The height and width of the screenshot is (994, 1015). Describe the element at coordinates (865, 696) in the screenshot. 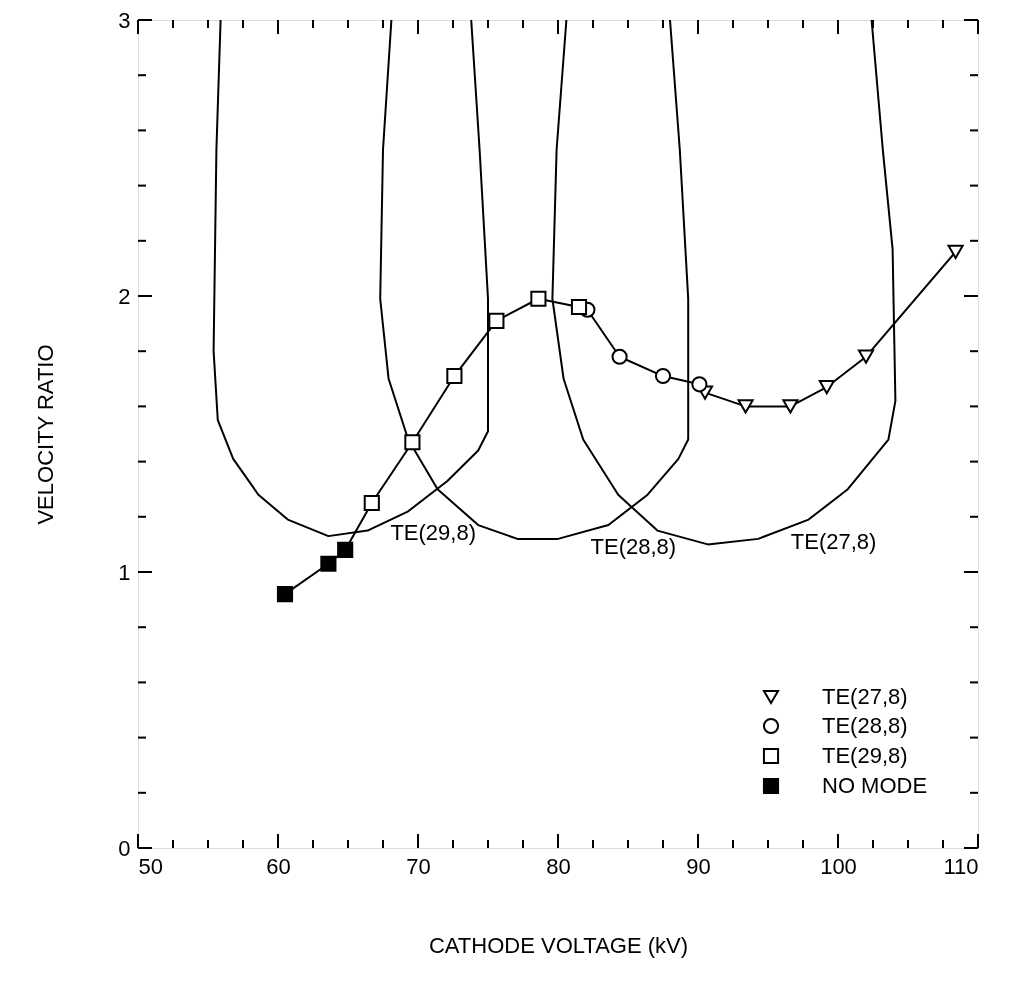

I see `legend-label: TE(27,8)` at that location.